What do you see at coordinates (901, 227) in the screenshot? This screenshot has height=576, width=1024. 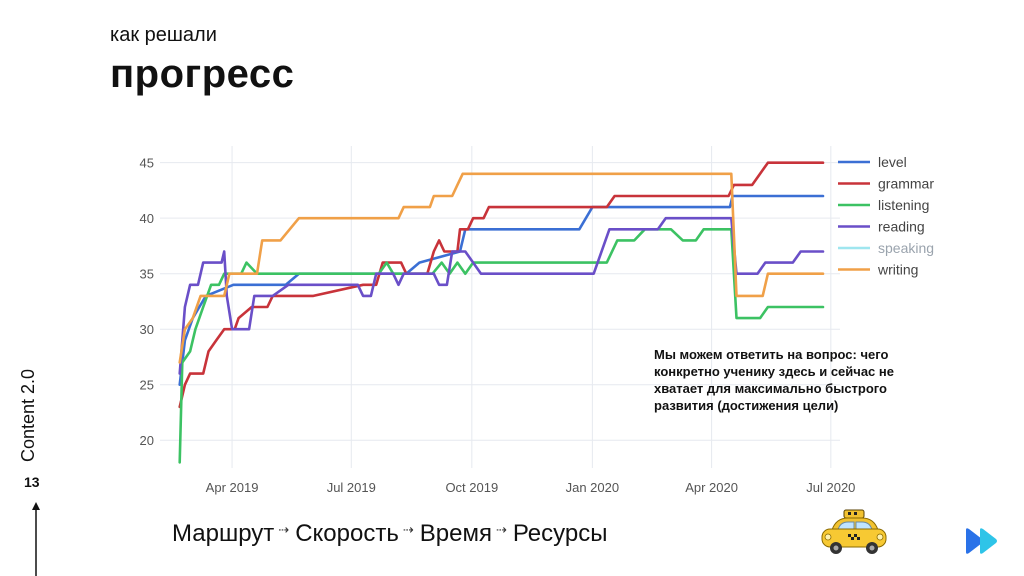 I see `legend-label-reading: reading` at bounding box center [901, 227].